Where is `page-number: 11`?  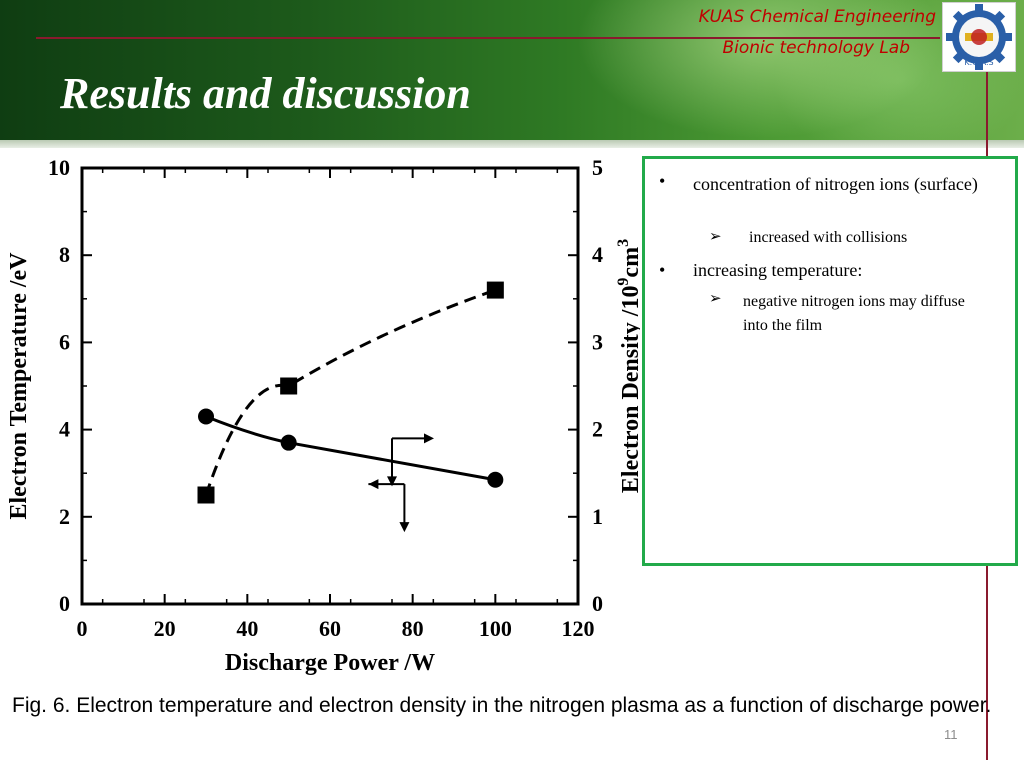
page-number: 11 is located at coordinates (951, 734).